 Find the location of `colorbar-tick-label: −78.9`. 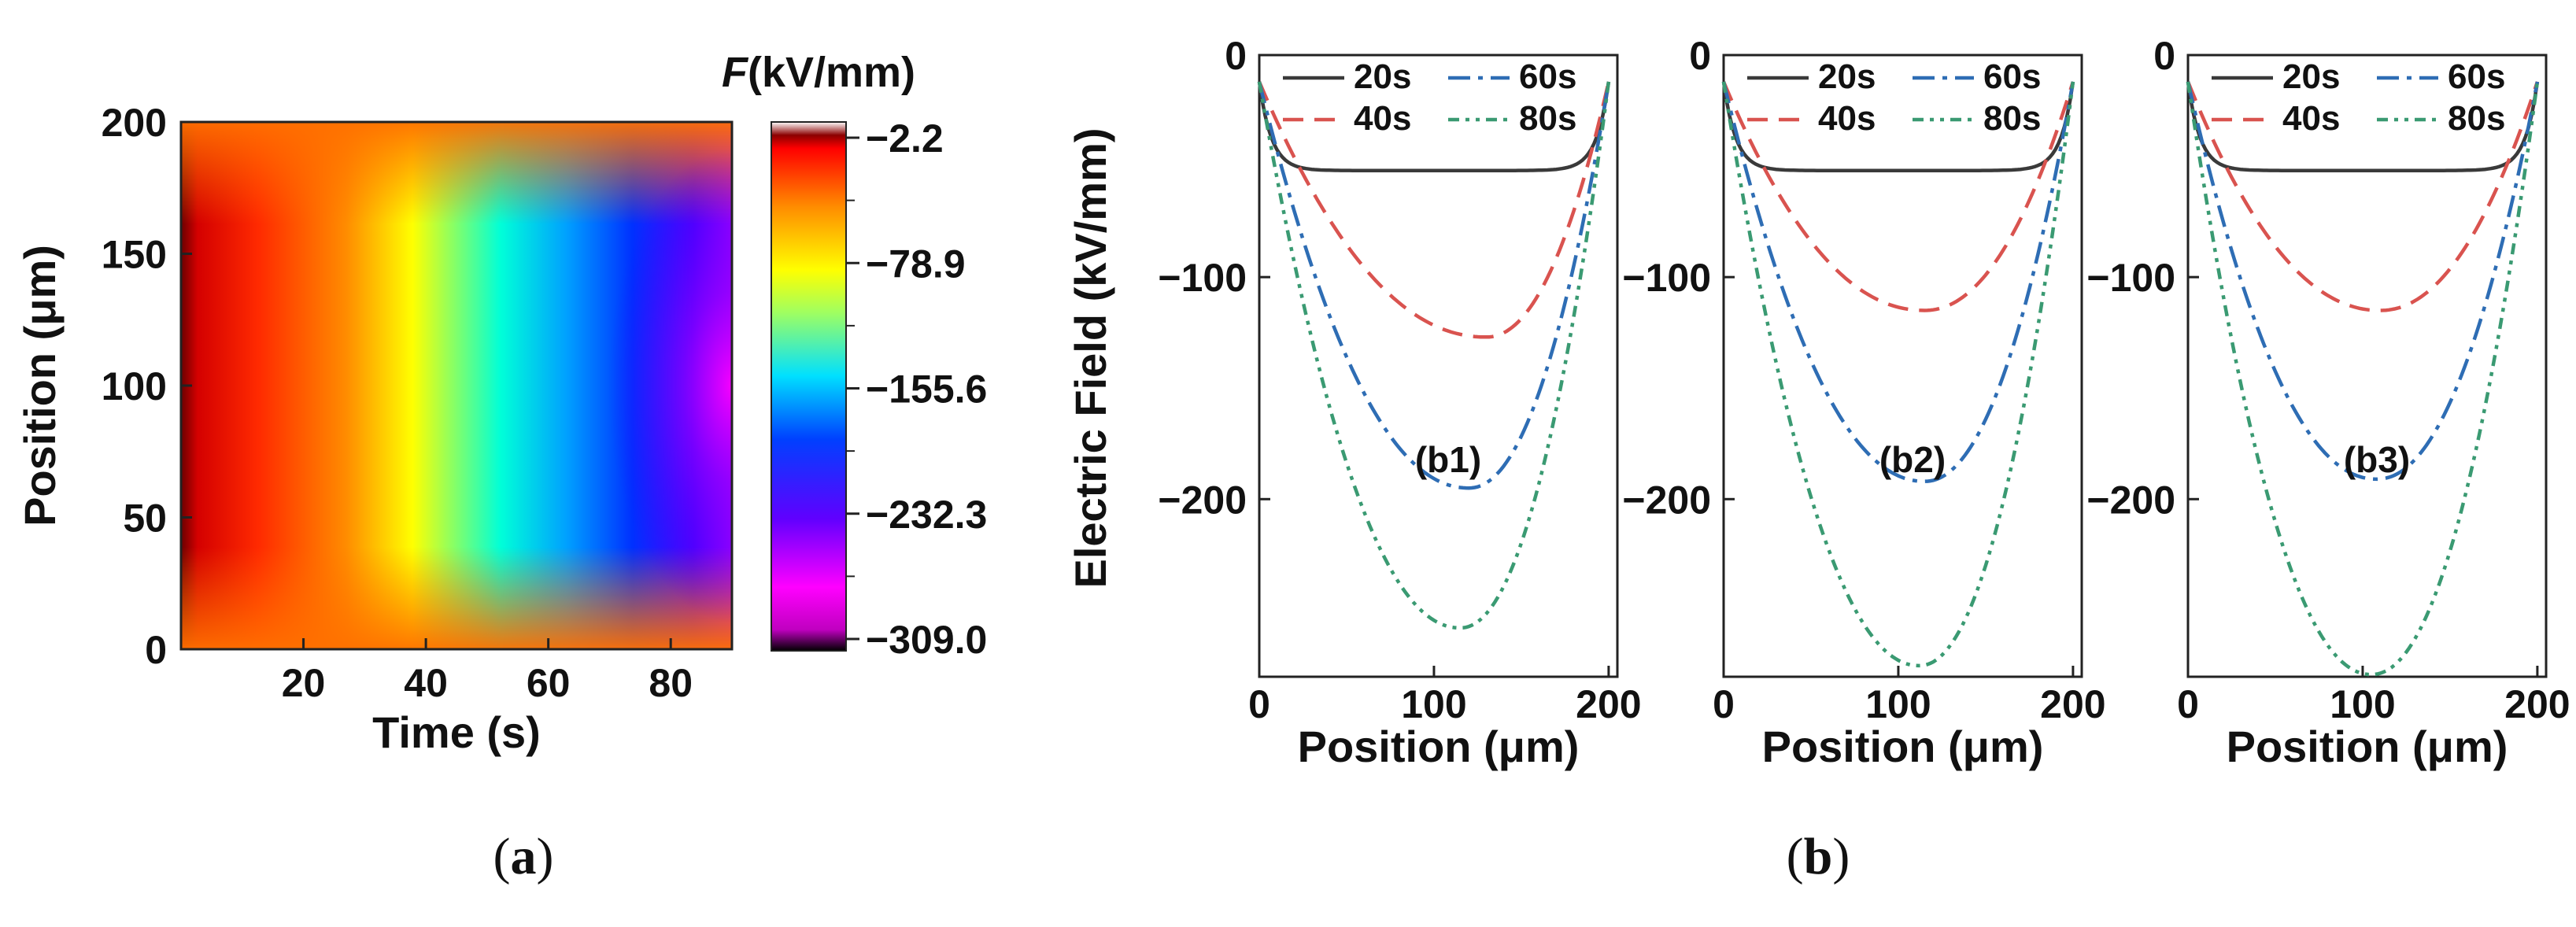

colorbar-tick-label: −78.9 is located at coordinates (916, 264).